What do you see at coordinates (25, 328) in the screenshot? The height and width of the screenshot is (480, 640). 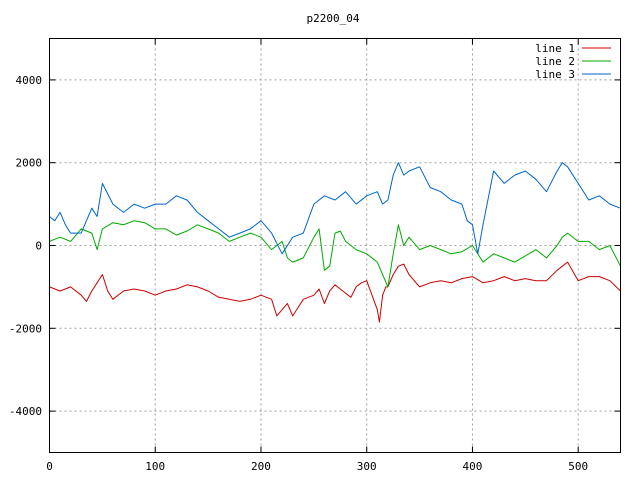 I see `y-tick-label: -2000` at bounding box center [25, 328].